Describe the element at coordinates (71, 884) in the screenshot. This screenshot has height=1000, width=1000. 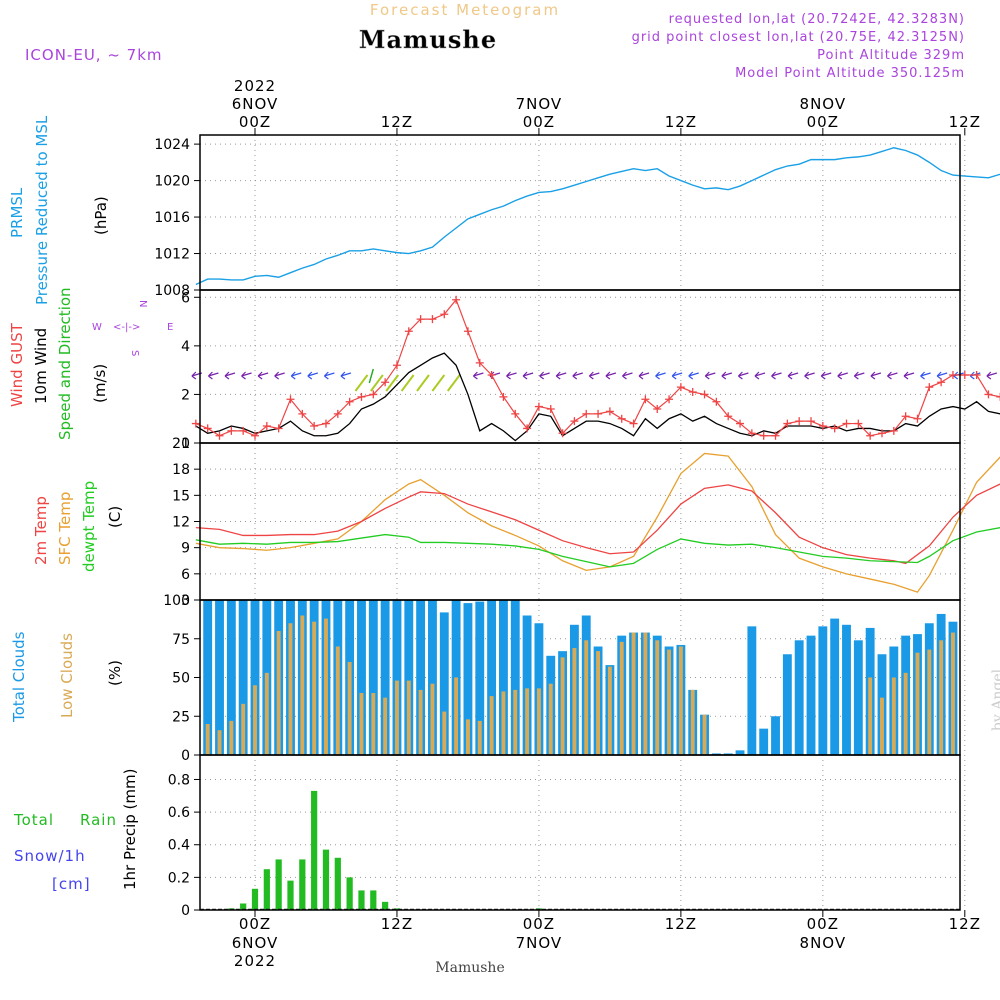
I see `snow-label-2: [cm]` at that location.